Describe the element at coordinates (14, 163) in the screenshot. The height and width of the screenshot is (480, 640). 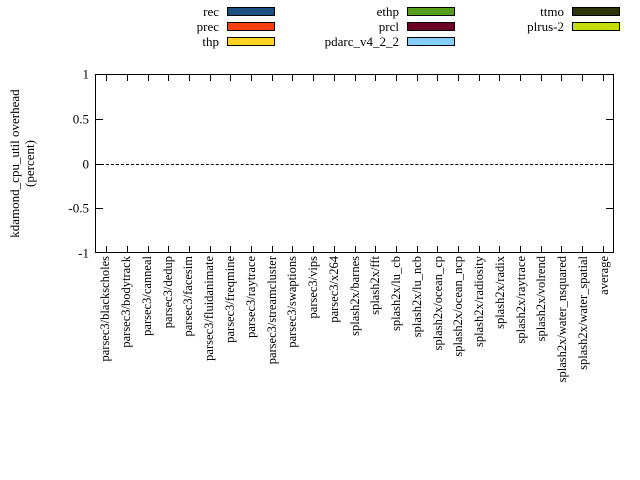
I see `y-axis-label-line1: kdamond_cpu_util overhead` at that location.